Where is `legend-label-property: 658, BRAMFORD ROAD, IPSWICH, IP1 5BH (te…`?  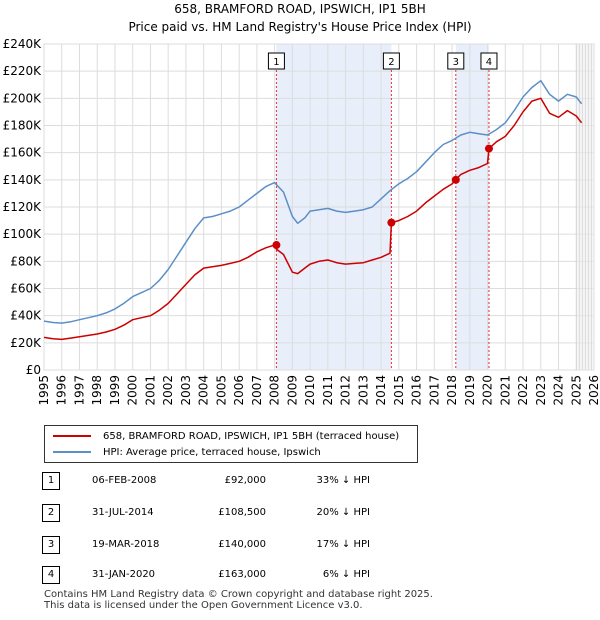
legend-label-property: 658, BRAMFORD ROAD, IPSWICH, IP1 5BH (te… is located at coordinates (251, 436).